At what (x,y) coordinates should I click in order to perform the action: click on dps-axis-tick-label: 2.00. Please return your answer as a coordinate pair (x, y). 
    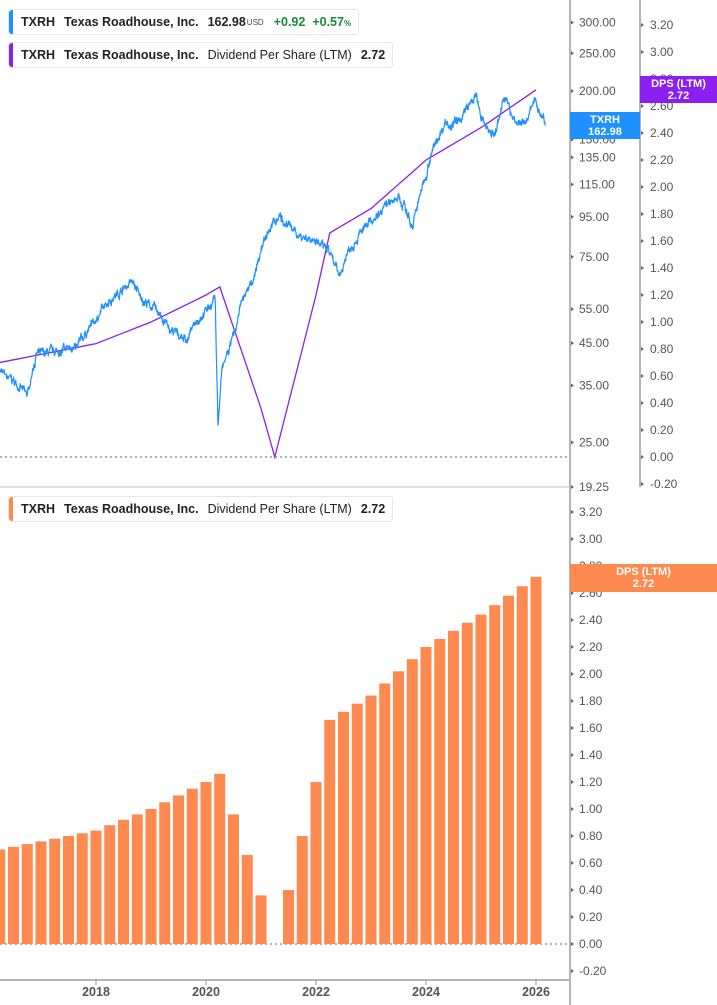
    Looking at the image, I should click on (662, 187).